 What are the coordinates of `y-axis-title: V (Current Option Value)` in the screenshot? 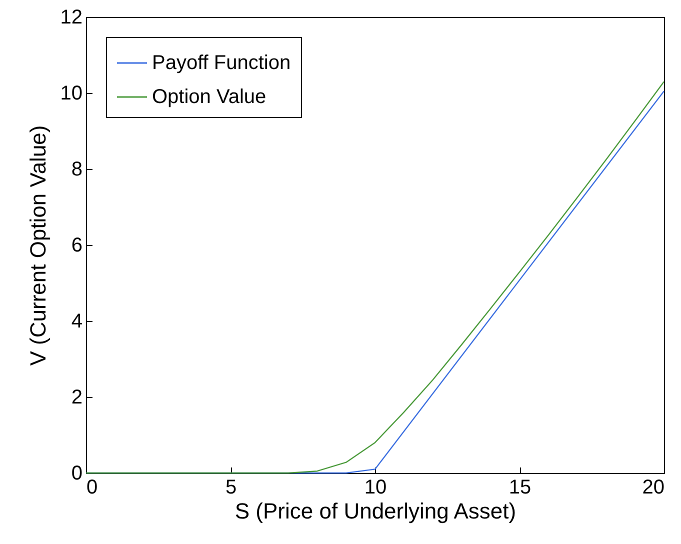 It's located at (37, 245).